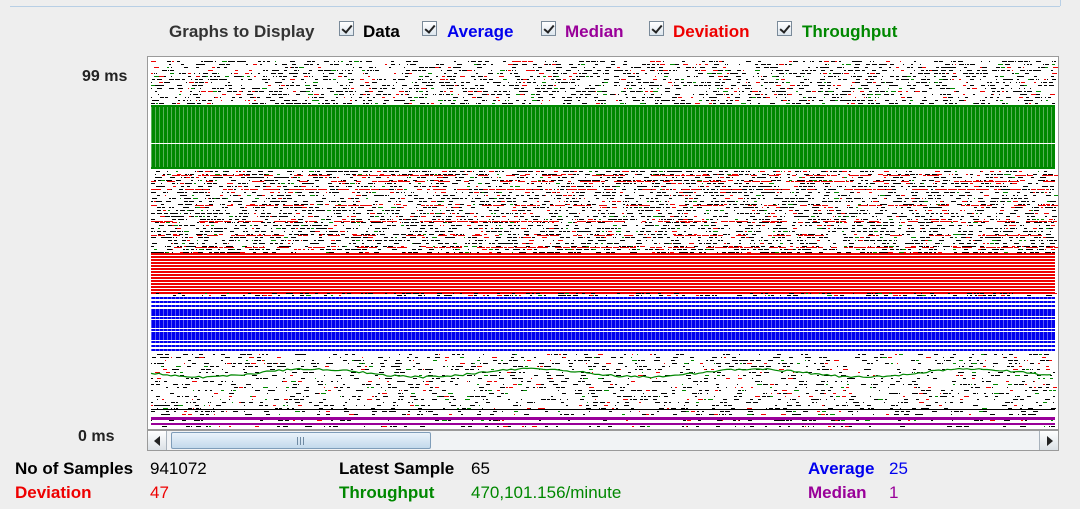  What do you see at coordinates (894, 492) in the screenshot?
I see `median-value: 1` at bounding box center [894, 492].